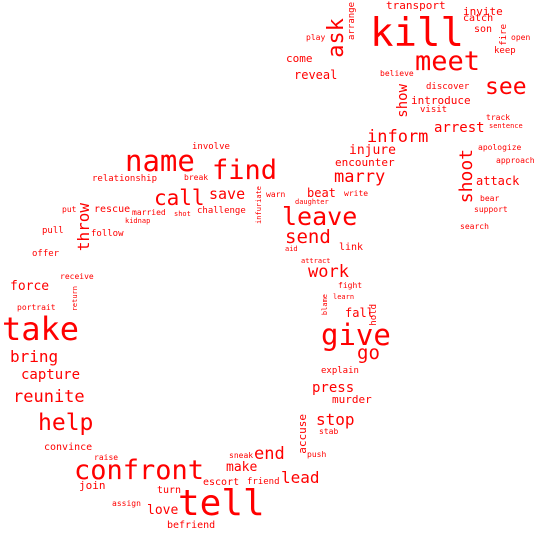 The image size is (538, 538). What do you see at coordinates (498, 117) in the screenshot?
I see `word-track: track` at bounding box center [498, 117].